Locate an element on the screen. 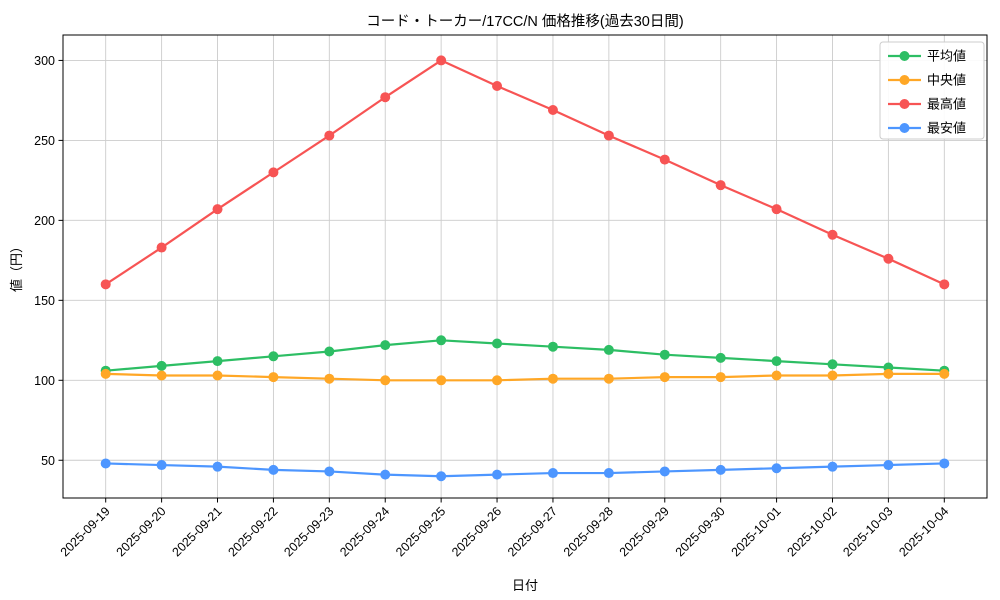 This screenshot has height=600, width=1000. chart-title: コード・トーカー/17CC/N 価格推移(過去30日間) is located at coordinates (524, 21).